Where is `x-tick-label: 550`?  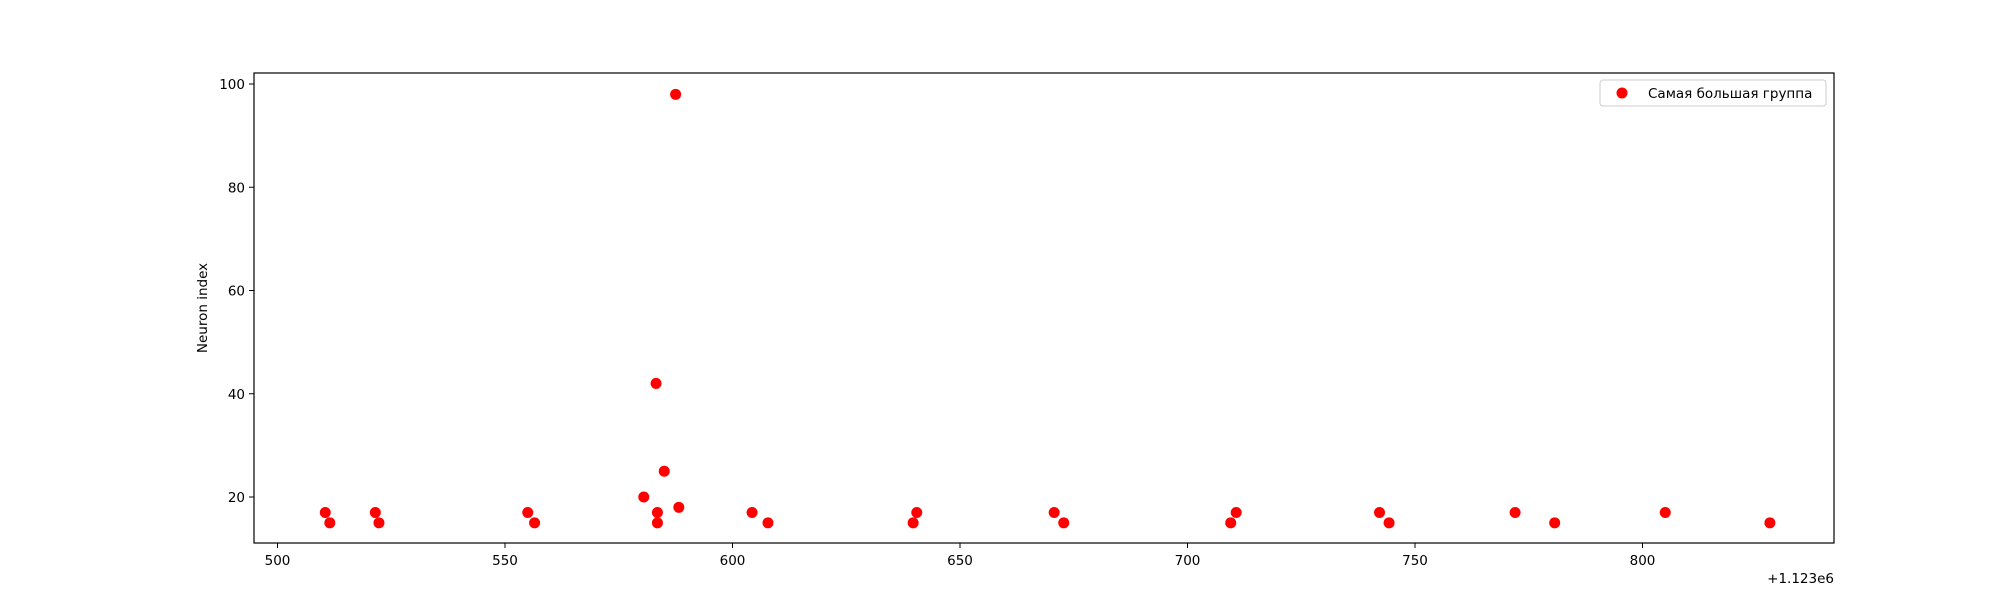
x-tick-label: 550 is located at coordinates (505, 561).